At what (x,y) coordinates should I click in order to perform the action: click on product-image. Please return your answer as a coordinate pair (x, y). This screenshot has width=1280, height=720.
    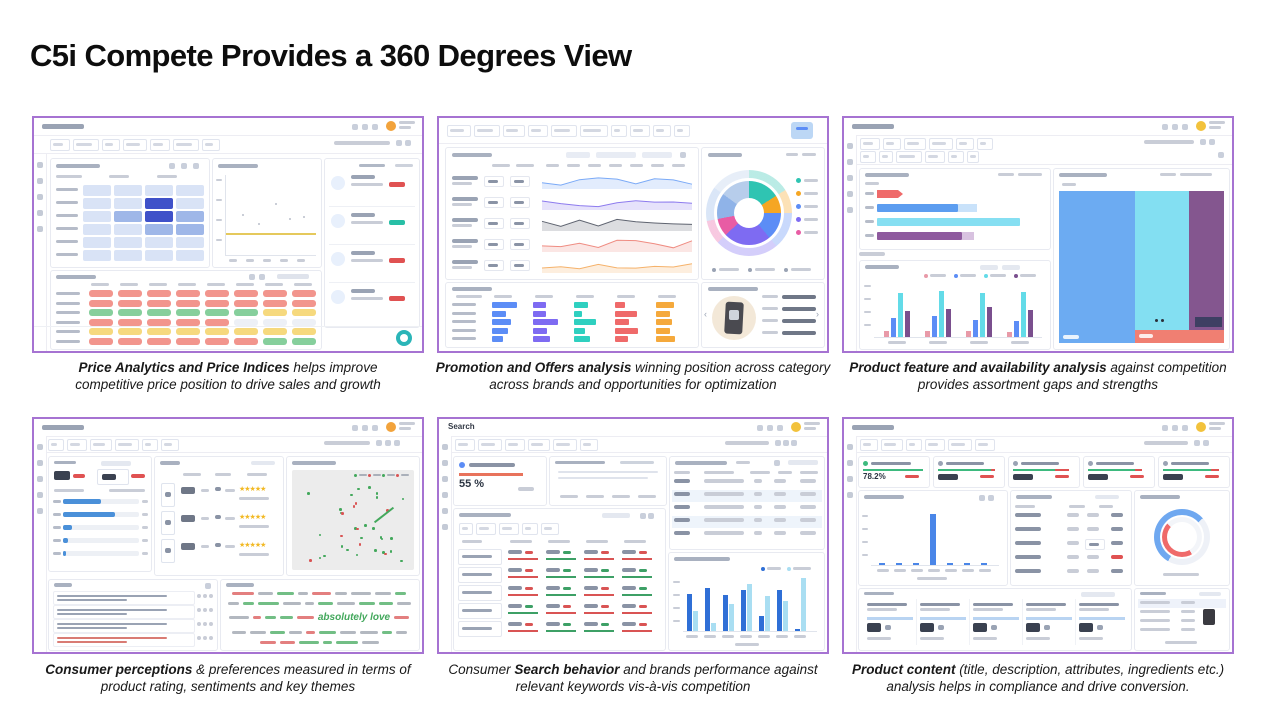
    Looking at the image, I should click on (734, 318).